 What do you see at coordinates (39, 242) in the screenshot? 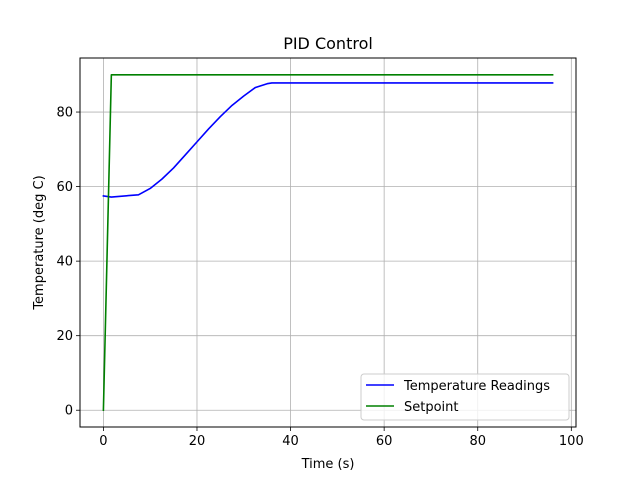
I see `y-axis-label: Temperature (deg C)` at bounding box center [39, 242].